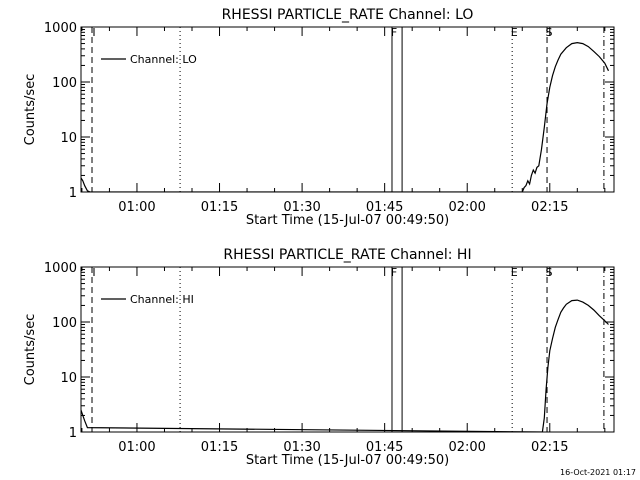 This screenshot has width=640, height=480. What do you see at coordinates (163, 59) in the screenshot?
I see `legend-label: Channel: LO` at bounding box center [163, 59].